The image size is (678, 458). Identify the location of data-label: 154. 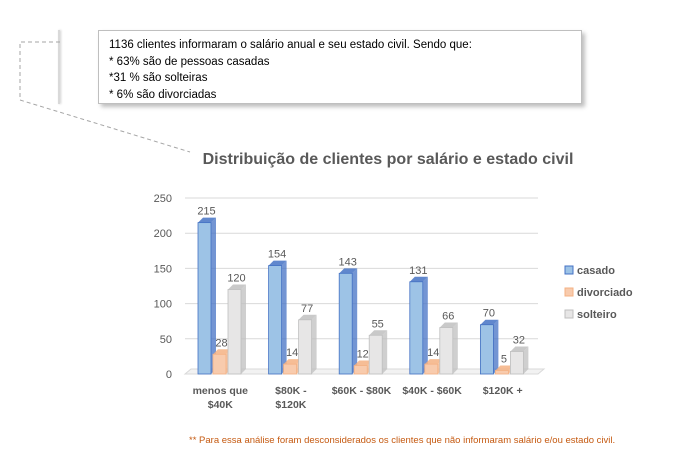
(277, 255).